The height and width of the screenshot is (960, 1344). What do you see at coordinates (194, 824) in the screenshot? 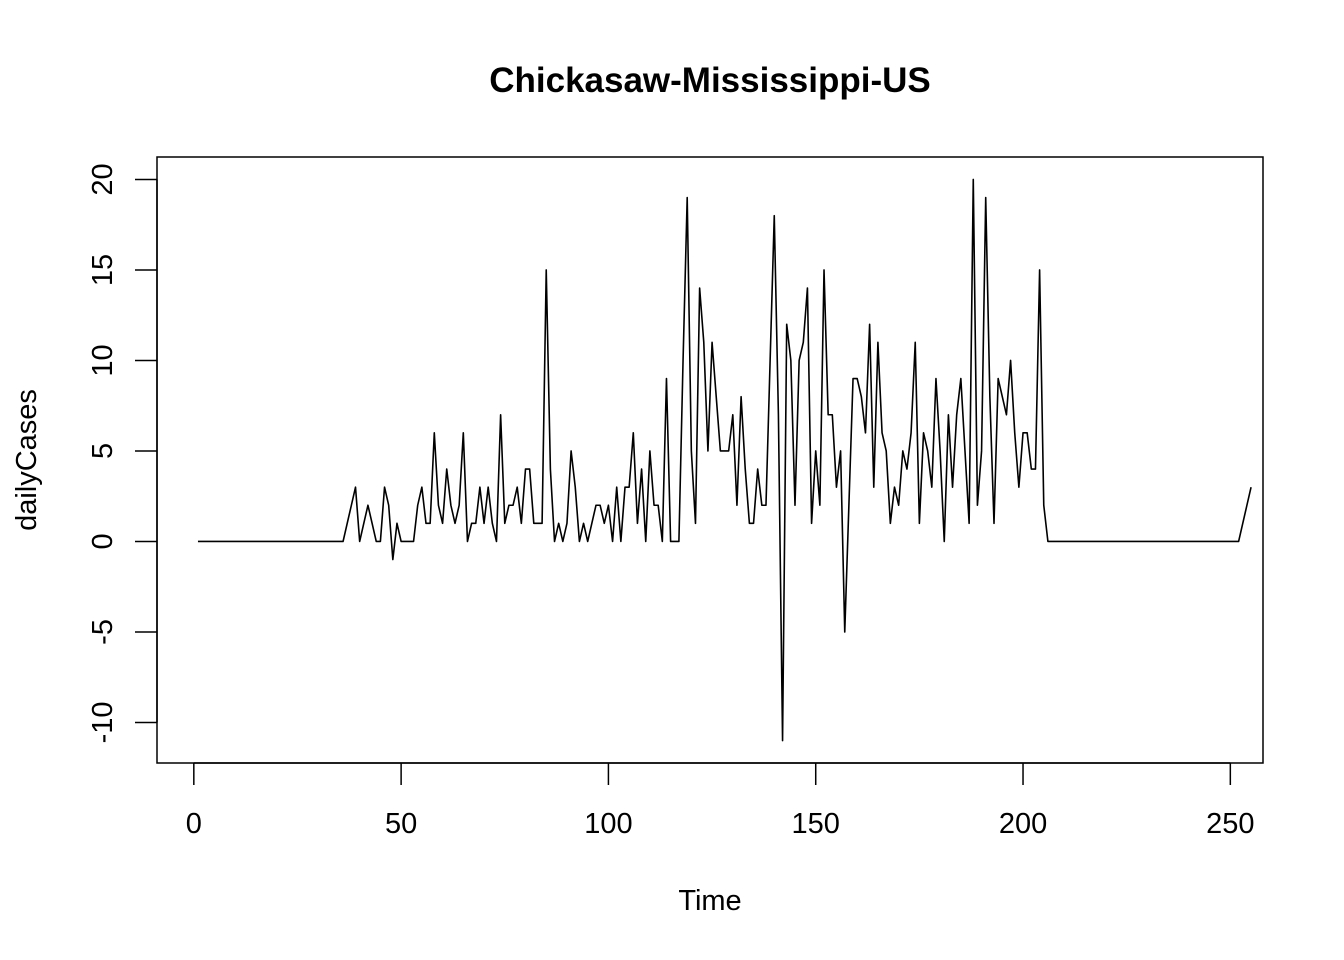
I see `x-tick-label: 0` at bounding box center [194, 824].